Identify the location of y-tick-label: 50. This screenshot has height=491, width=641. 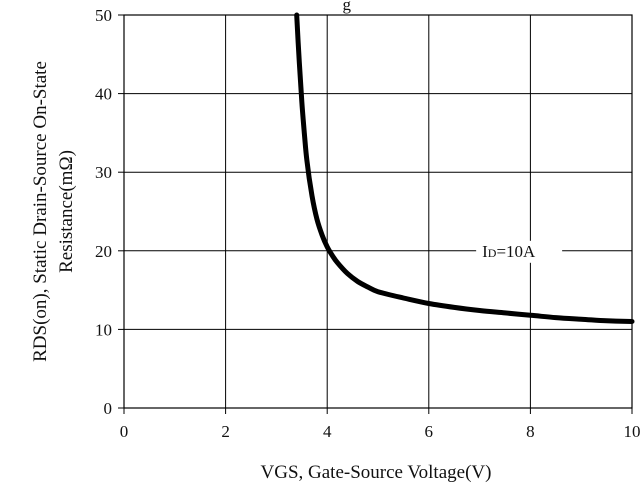
(103, 15).